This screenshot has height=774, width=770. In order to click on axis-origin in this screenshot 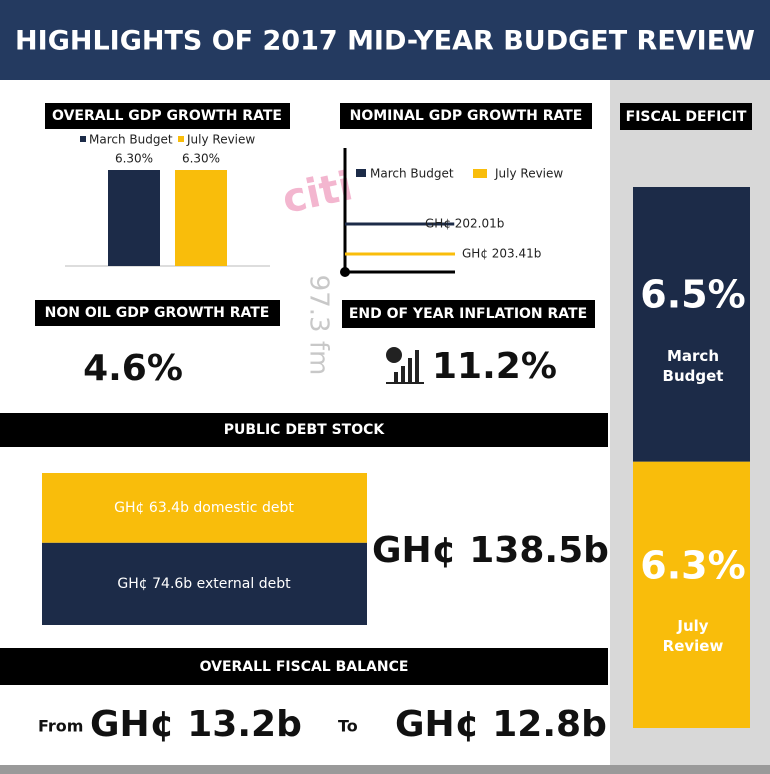, I will do `click(345, 272)`.